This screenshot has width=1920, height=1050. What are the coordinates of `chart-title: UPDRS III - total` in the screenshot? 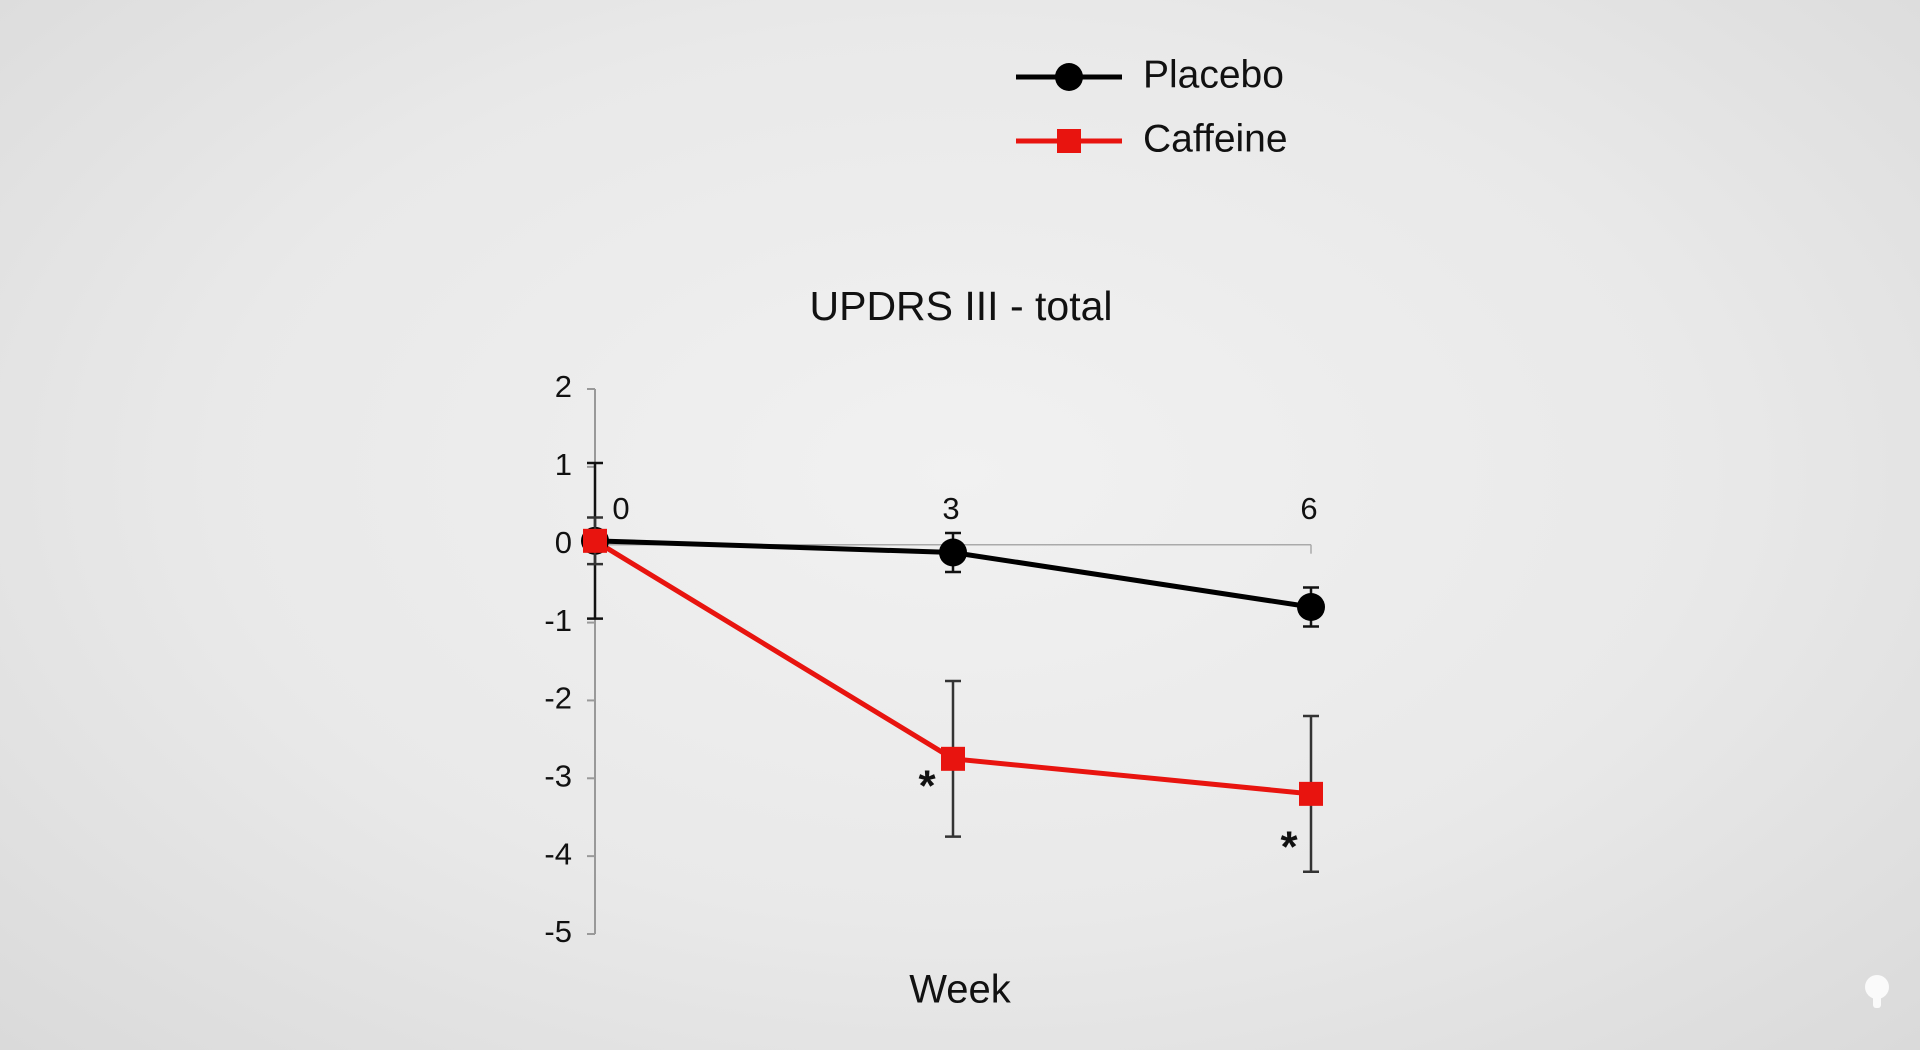 It's located at (960, 306).